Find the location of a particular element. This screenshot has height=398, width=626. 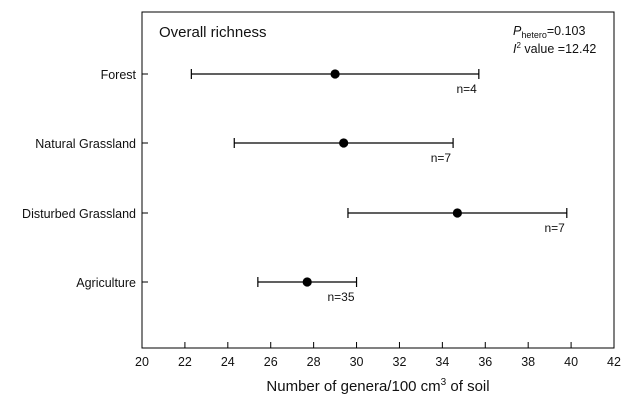

x-tick-label: 32 is located at coordinates (400, 362).